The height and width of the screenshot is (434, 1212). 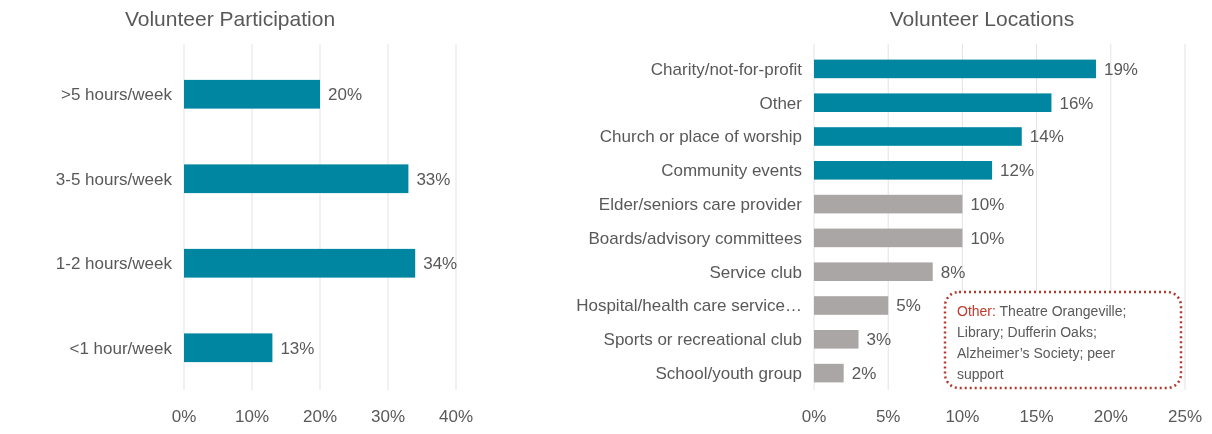 What do you see at coordinates (700, 137) in the screenshot?
I see `y-tick-label: Church or place of worship` at bounding box center [700, 137].